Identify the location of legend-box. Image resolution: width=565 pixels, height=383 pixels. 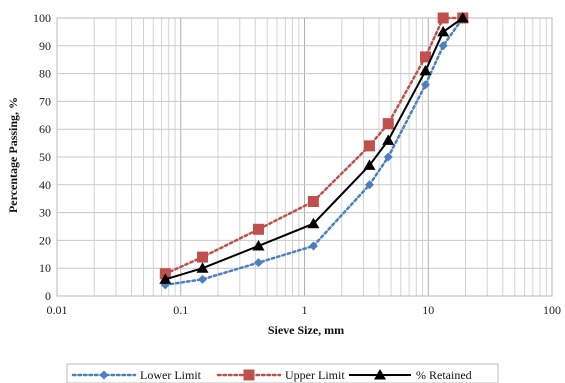
(282, 373).